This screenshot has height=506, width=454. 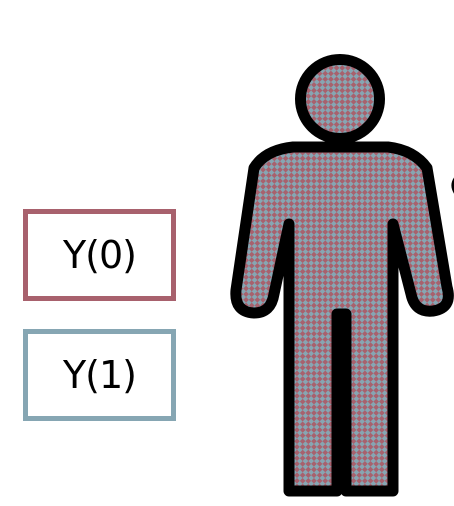 I want to click on person-head, so click(x=340, y=99).